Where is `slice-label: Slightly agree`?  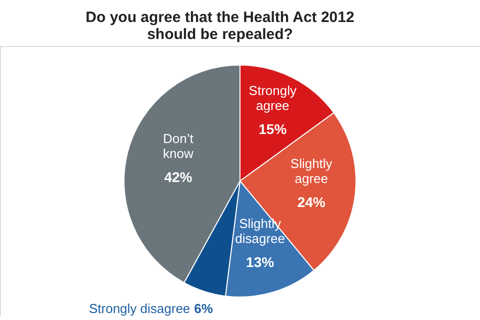 slice-label: Slightly agree is located at coordinates (311, 171).